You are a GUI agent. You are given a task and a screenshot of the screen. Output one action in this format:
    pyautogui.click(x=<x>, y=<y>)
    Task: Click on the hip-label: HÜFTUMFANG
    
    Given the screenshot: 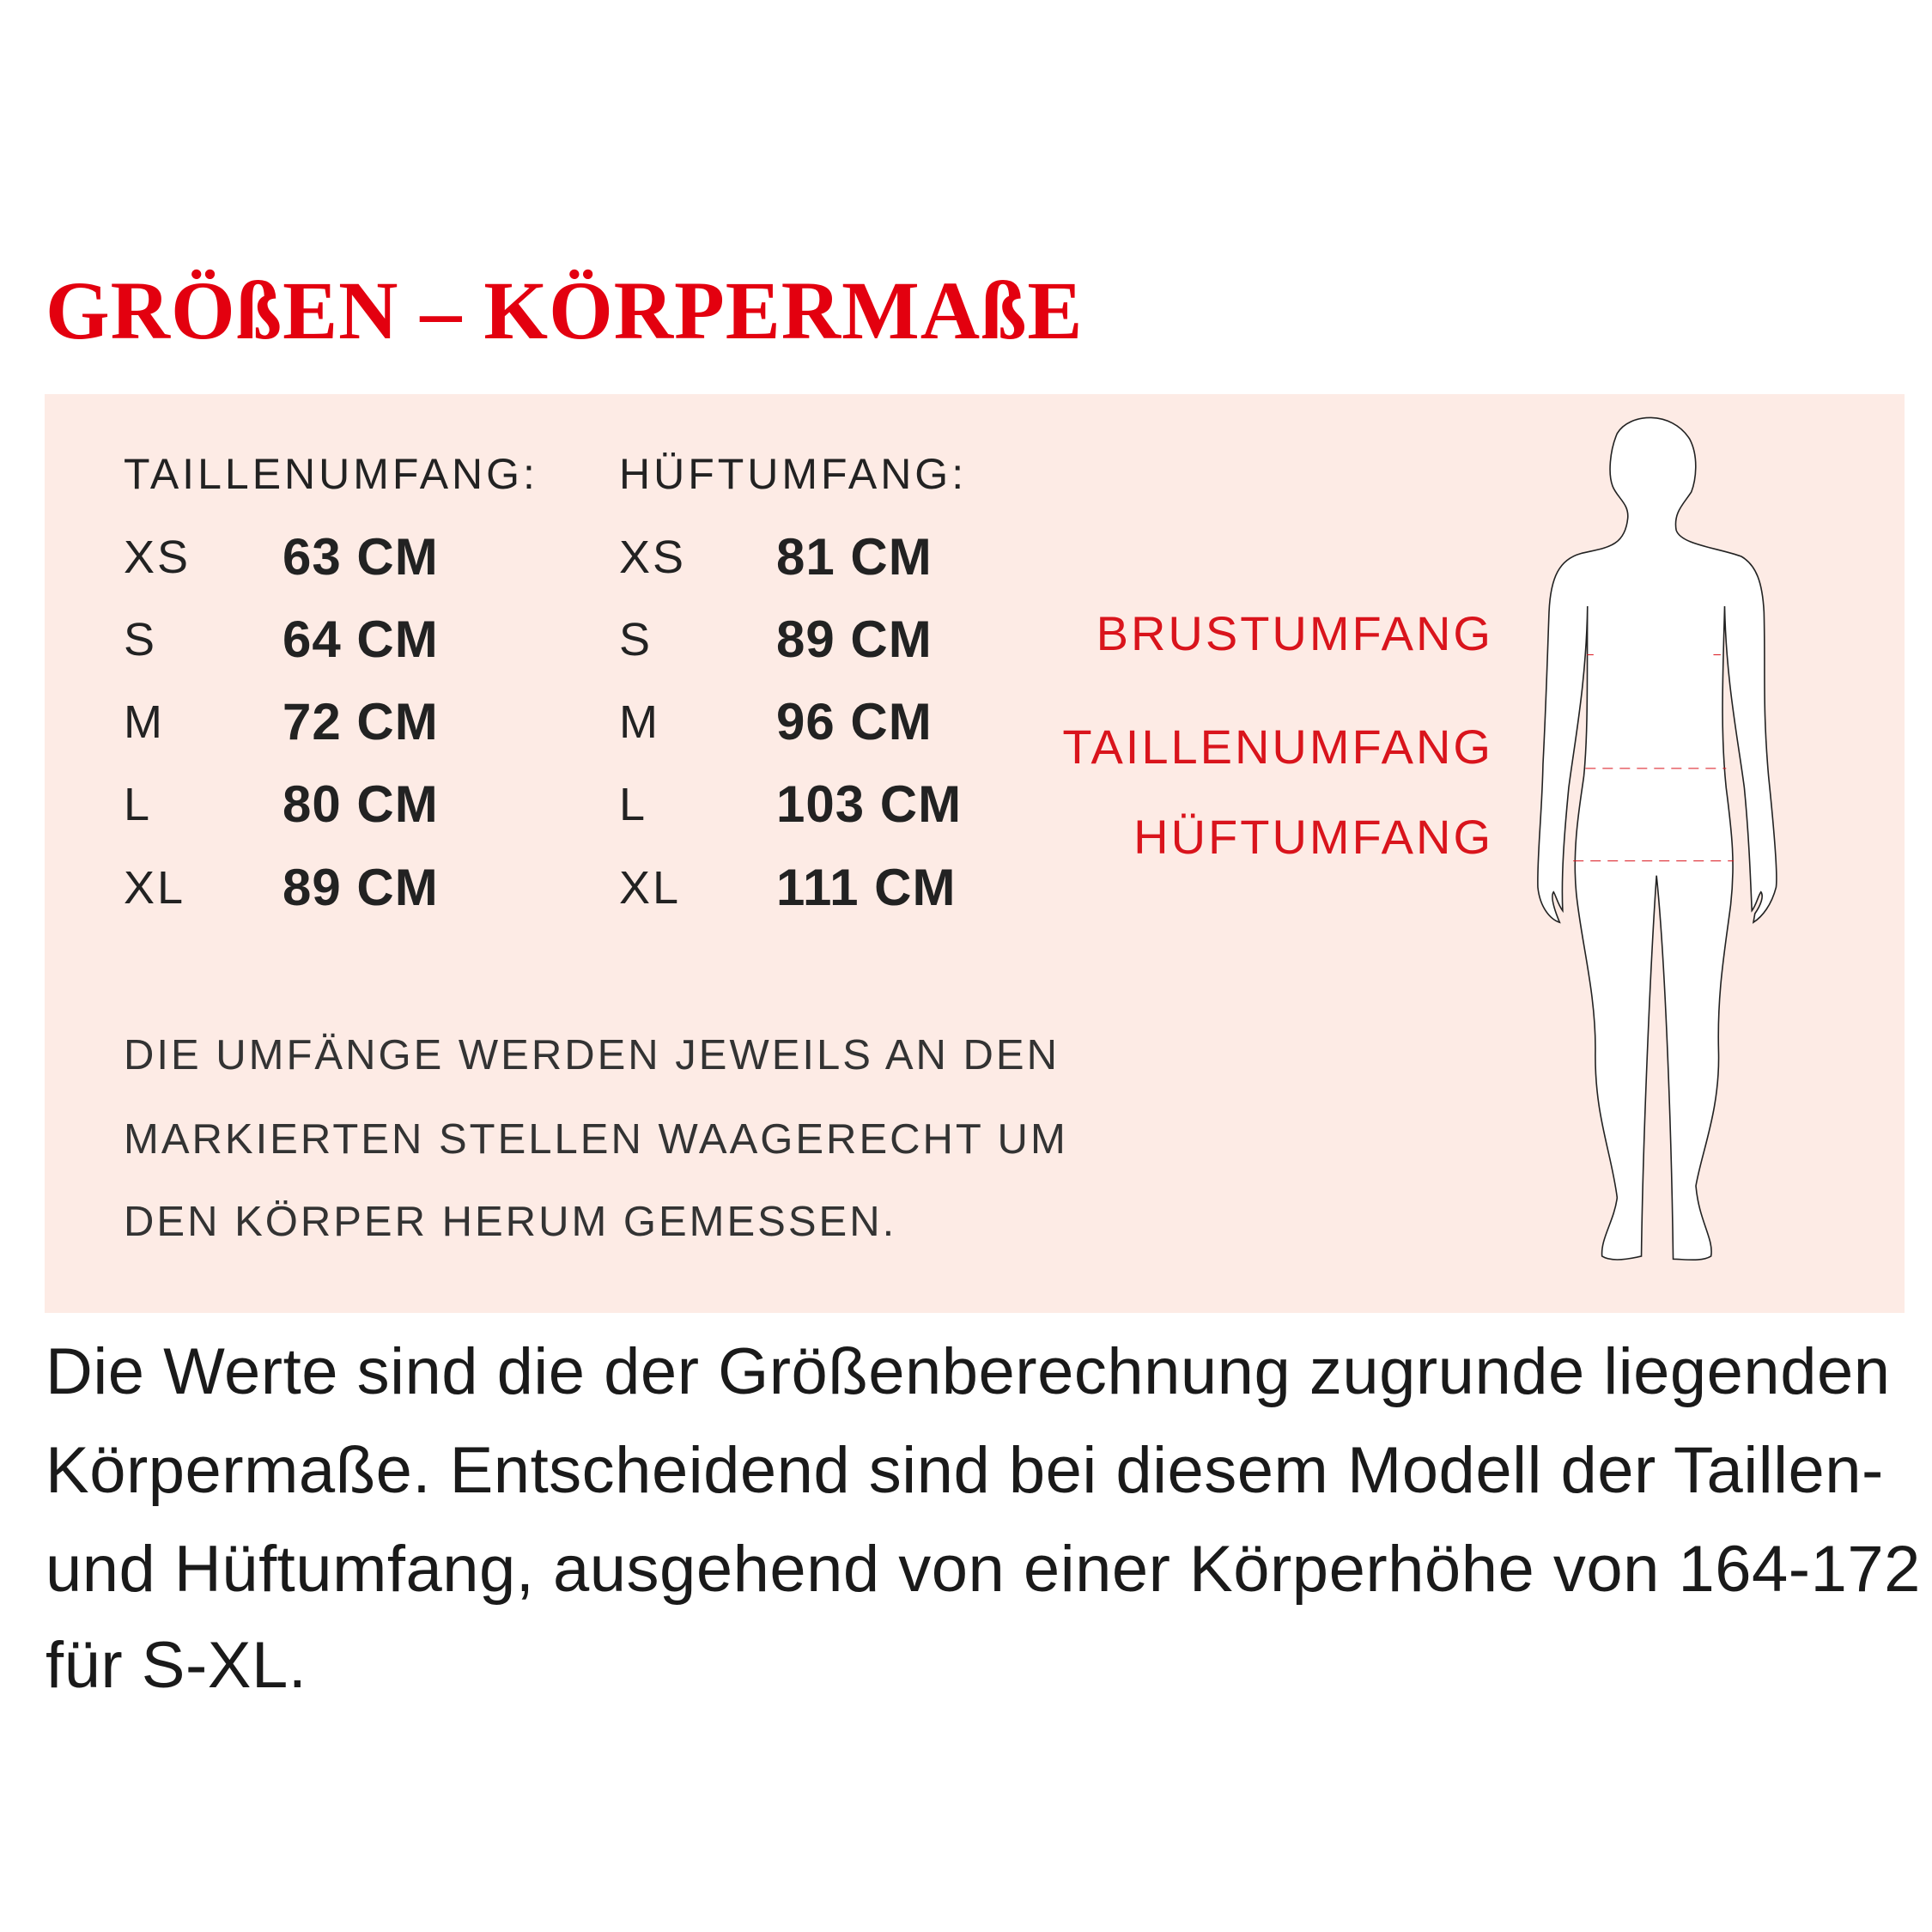 What is the action you would take?
    pyautogui.click(x=1313, y=837)
    